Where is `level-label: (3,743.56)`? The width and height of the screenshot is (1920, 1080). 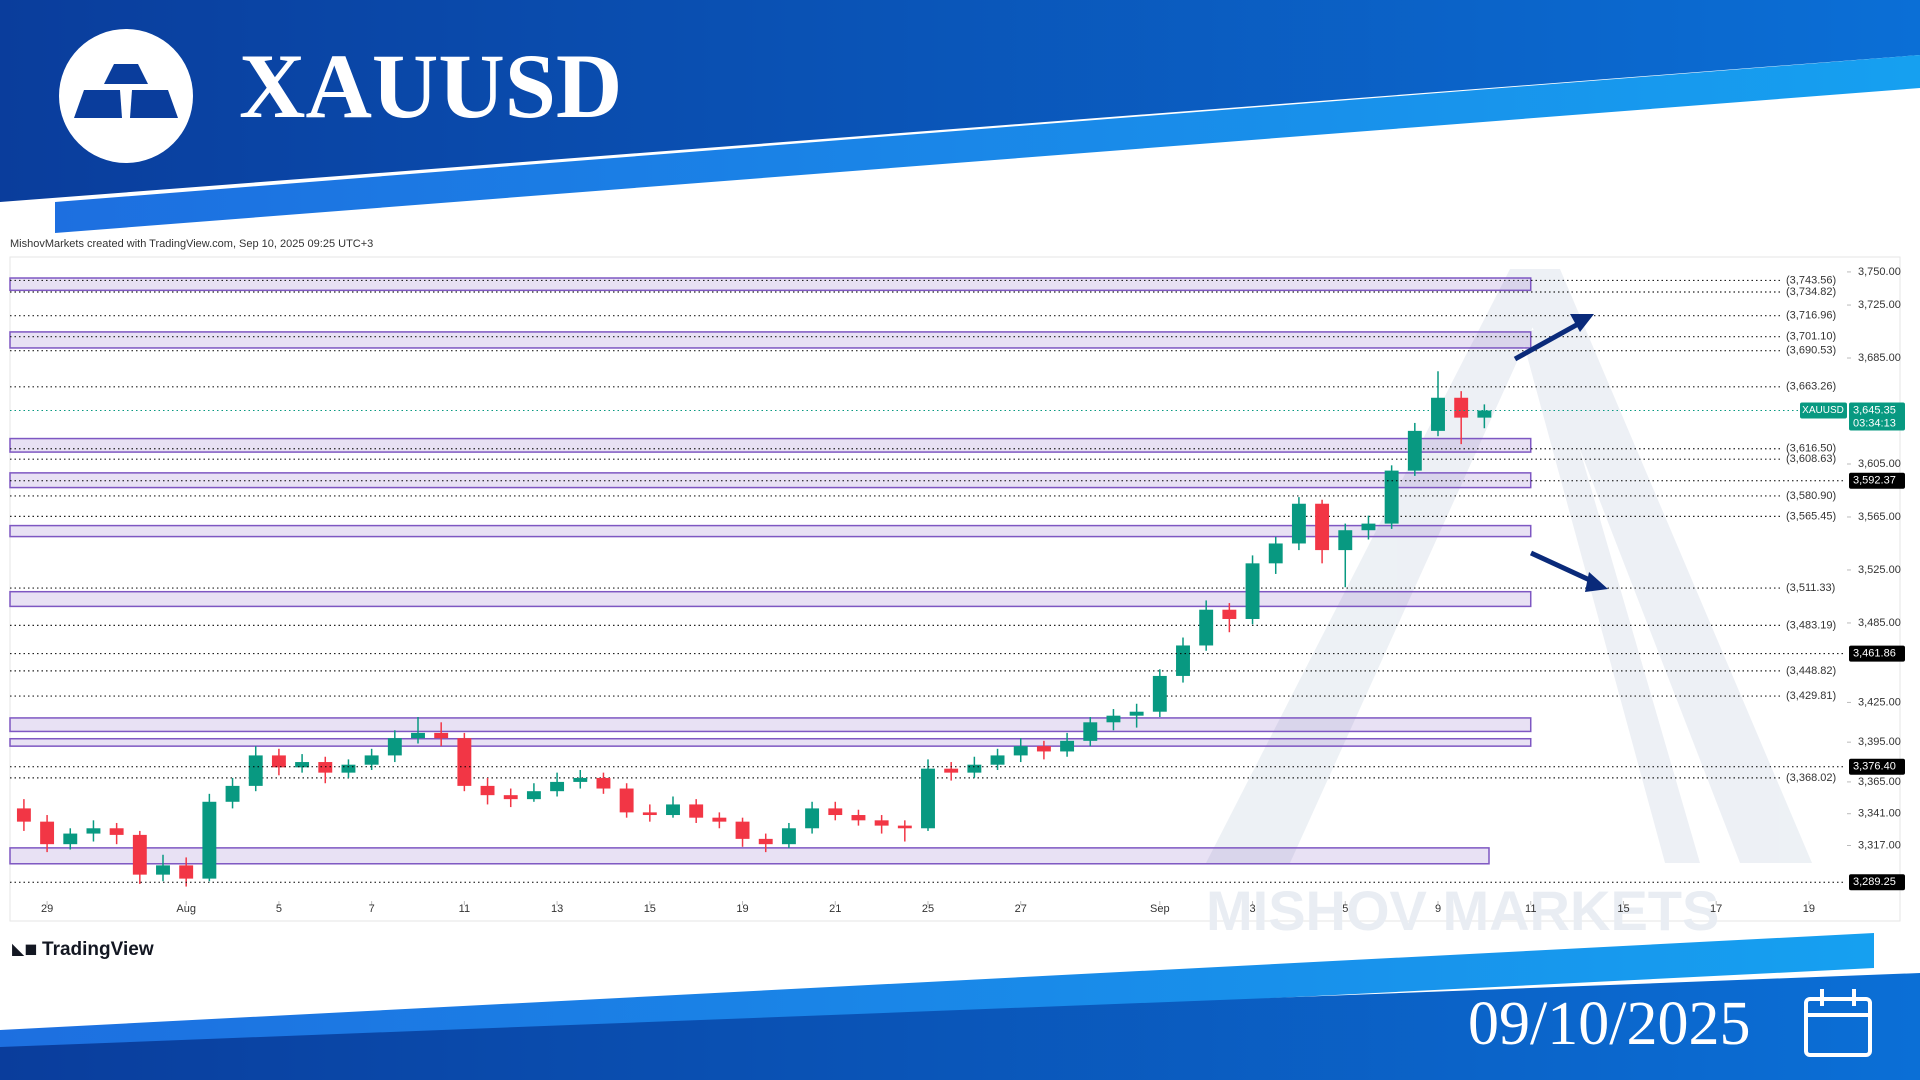
level-label: (3,743.56) is located at coordinates (1811, 280).